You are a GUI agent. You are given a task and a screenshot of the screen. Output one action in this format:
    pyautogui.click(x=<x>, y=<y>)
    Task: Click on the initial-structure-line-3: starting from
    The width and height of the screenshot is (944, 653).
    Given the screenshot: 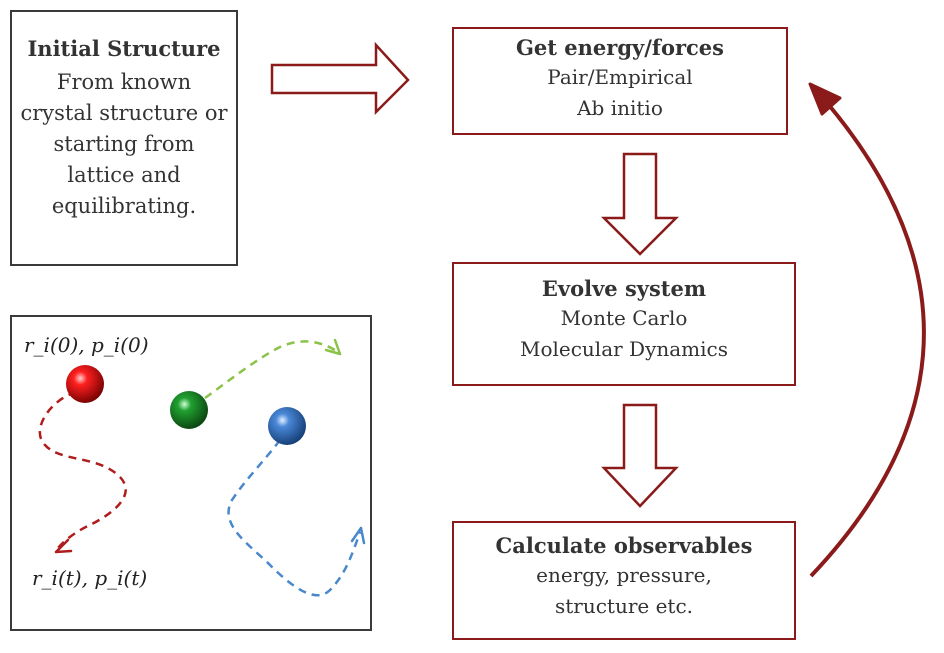 What is the action you would take?
    pyautogui.click(x=124, y=144)
    